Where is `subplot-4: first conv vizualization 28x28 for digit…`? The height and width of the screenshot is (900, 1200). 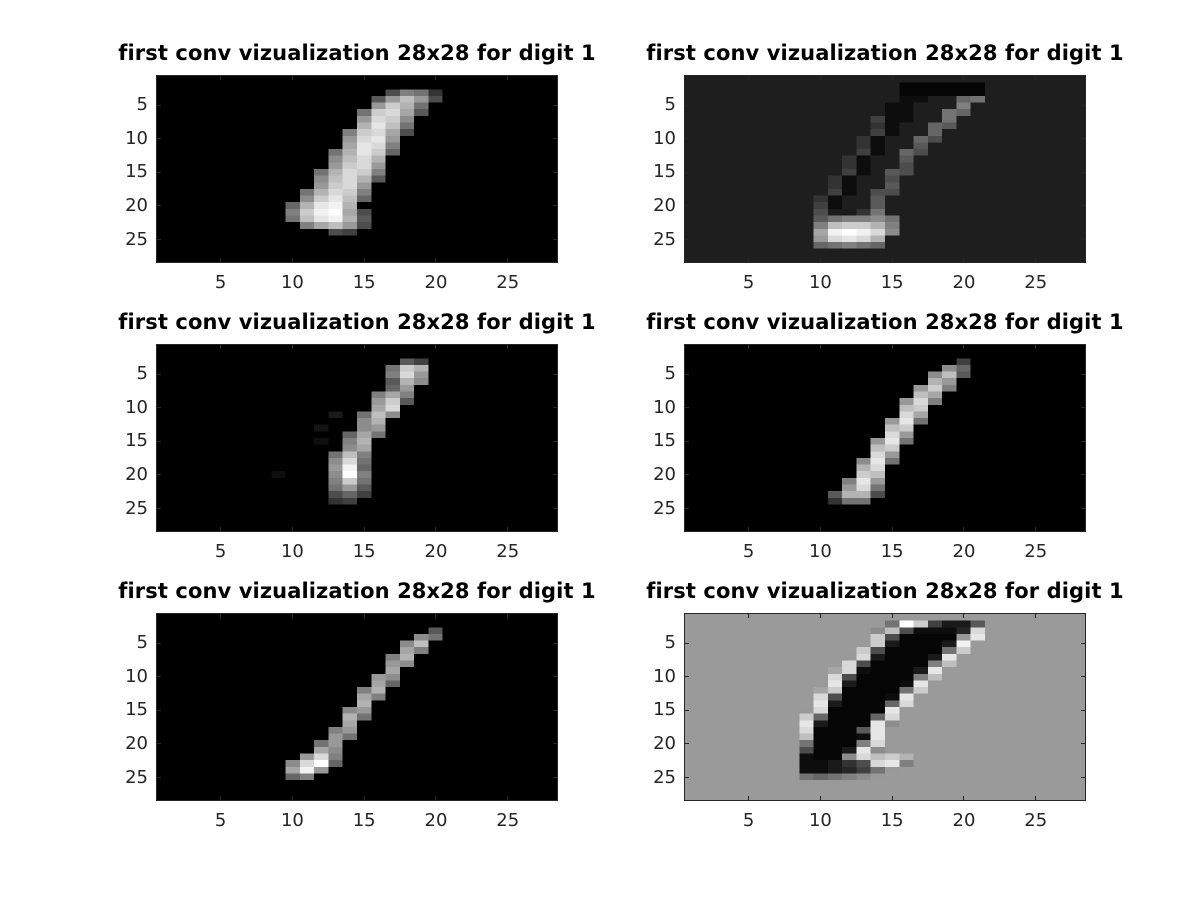 subplot-4: first conv vizualization 28x28 for digit… is located at coordinates (884, 436).